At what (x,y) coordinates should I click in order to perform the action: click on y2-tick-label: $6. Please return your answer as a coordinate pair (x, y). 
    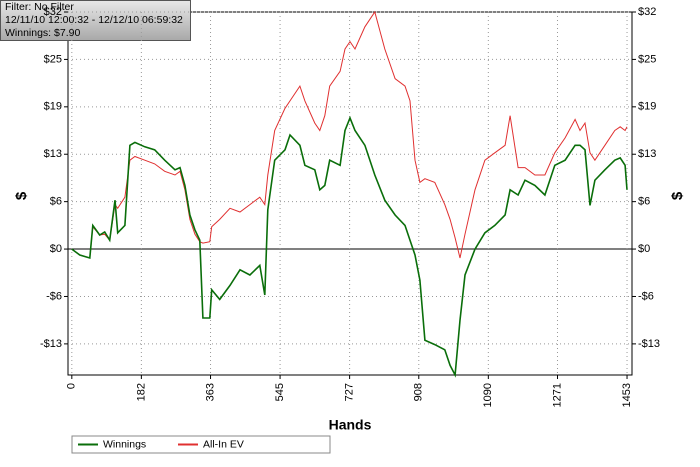
    Looking at the image, I should click on (644, 202).